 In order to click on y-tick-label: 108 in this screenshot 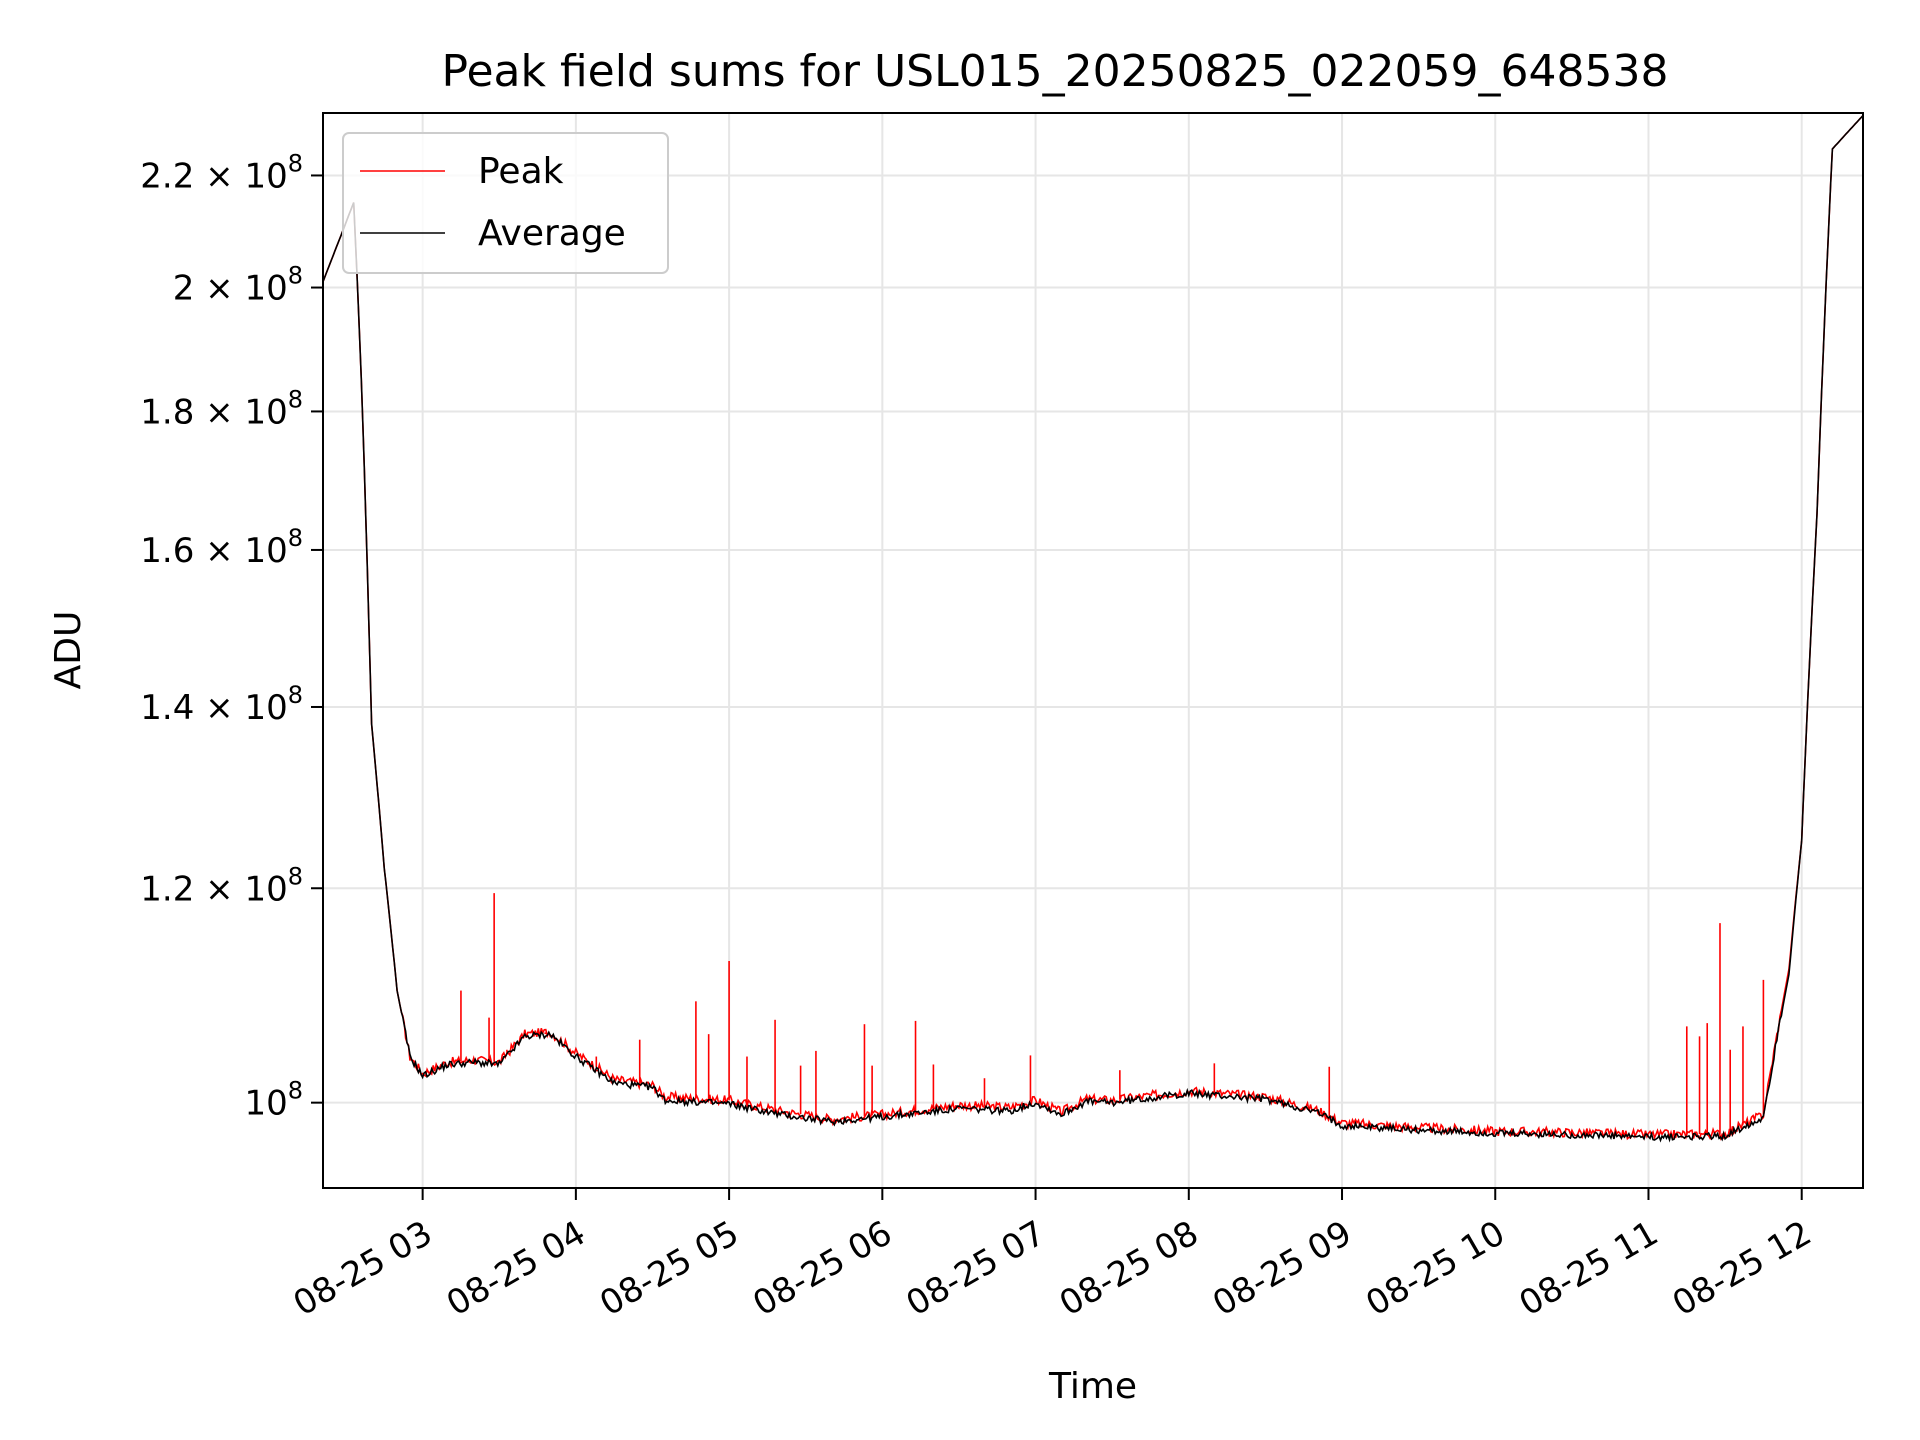, I will do `click(273, 1100)`.